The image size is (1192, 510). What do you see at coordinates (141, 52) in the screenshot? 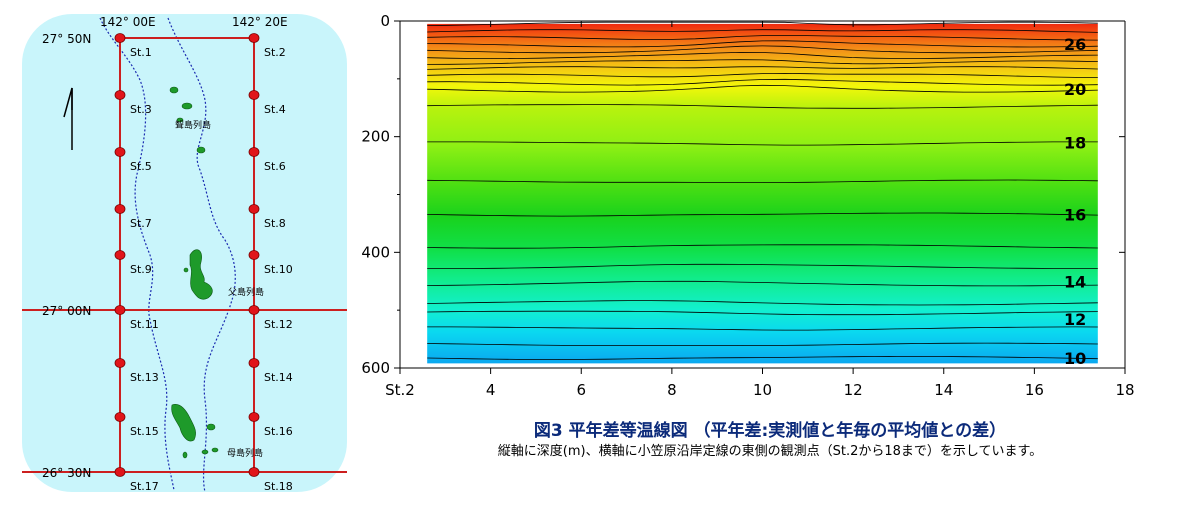
I see `station-label: St.1` at bounding box center [141, 52].